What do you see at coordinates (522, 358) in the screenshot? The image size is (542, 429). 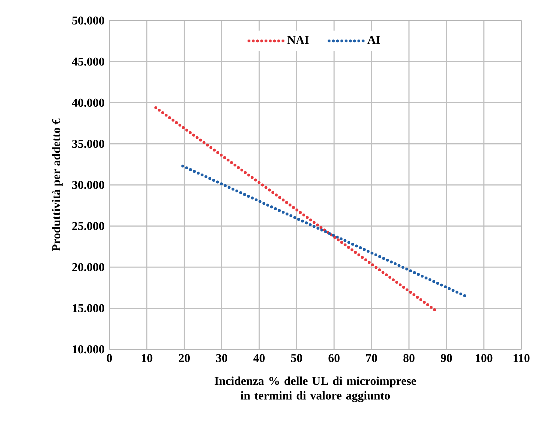 I see `x-tick-label: 110` at bounding box center [522, 358].